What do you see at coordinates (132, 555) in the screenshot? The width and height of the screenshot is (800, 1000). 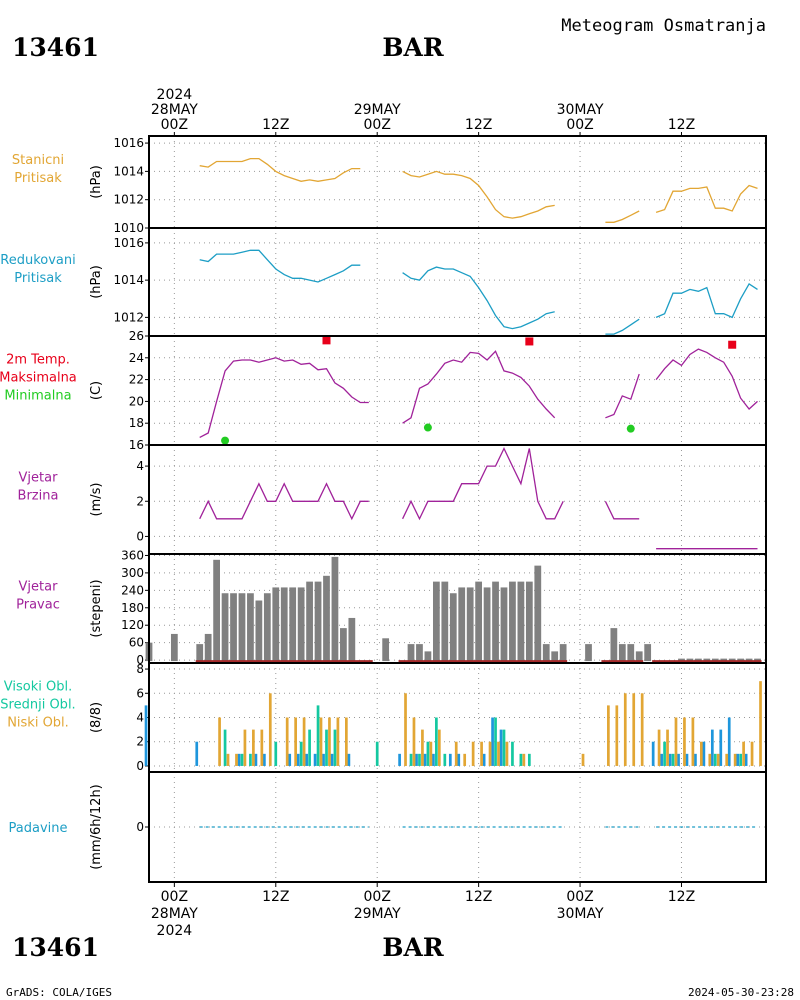 I see `y-tick-label: 360` at bounding box center [132, 555].